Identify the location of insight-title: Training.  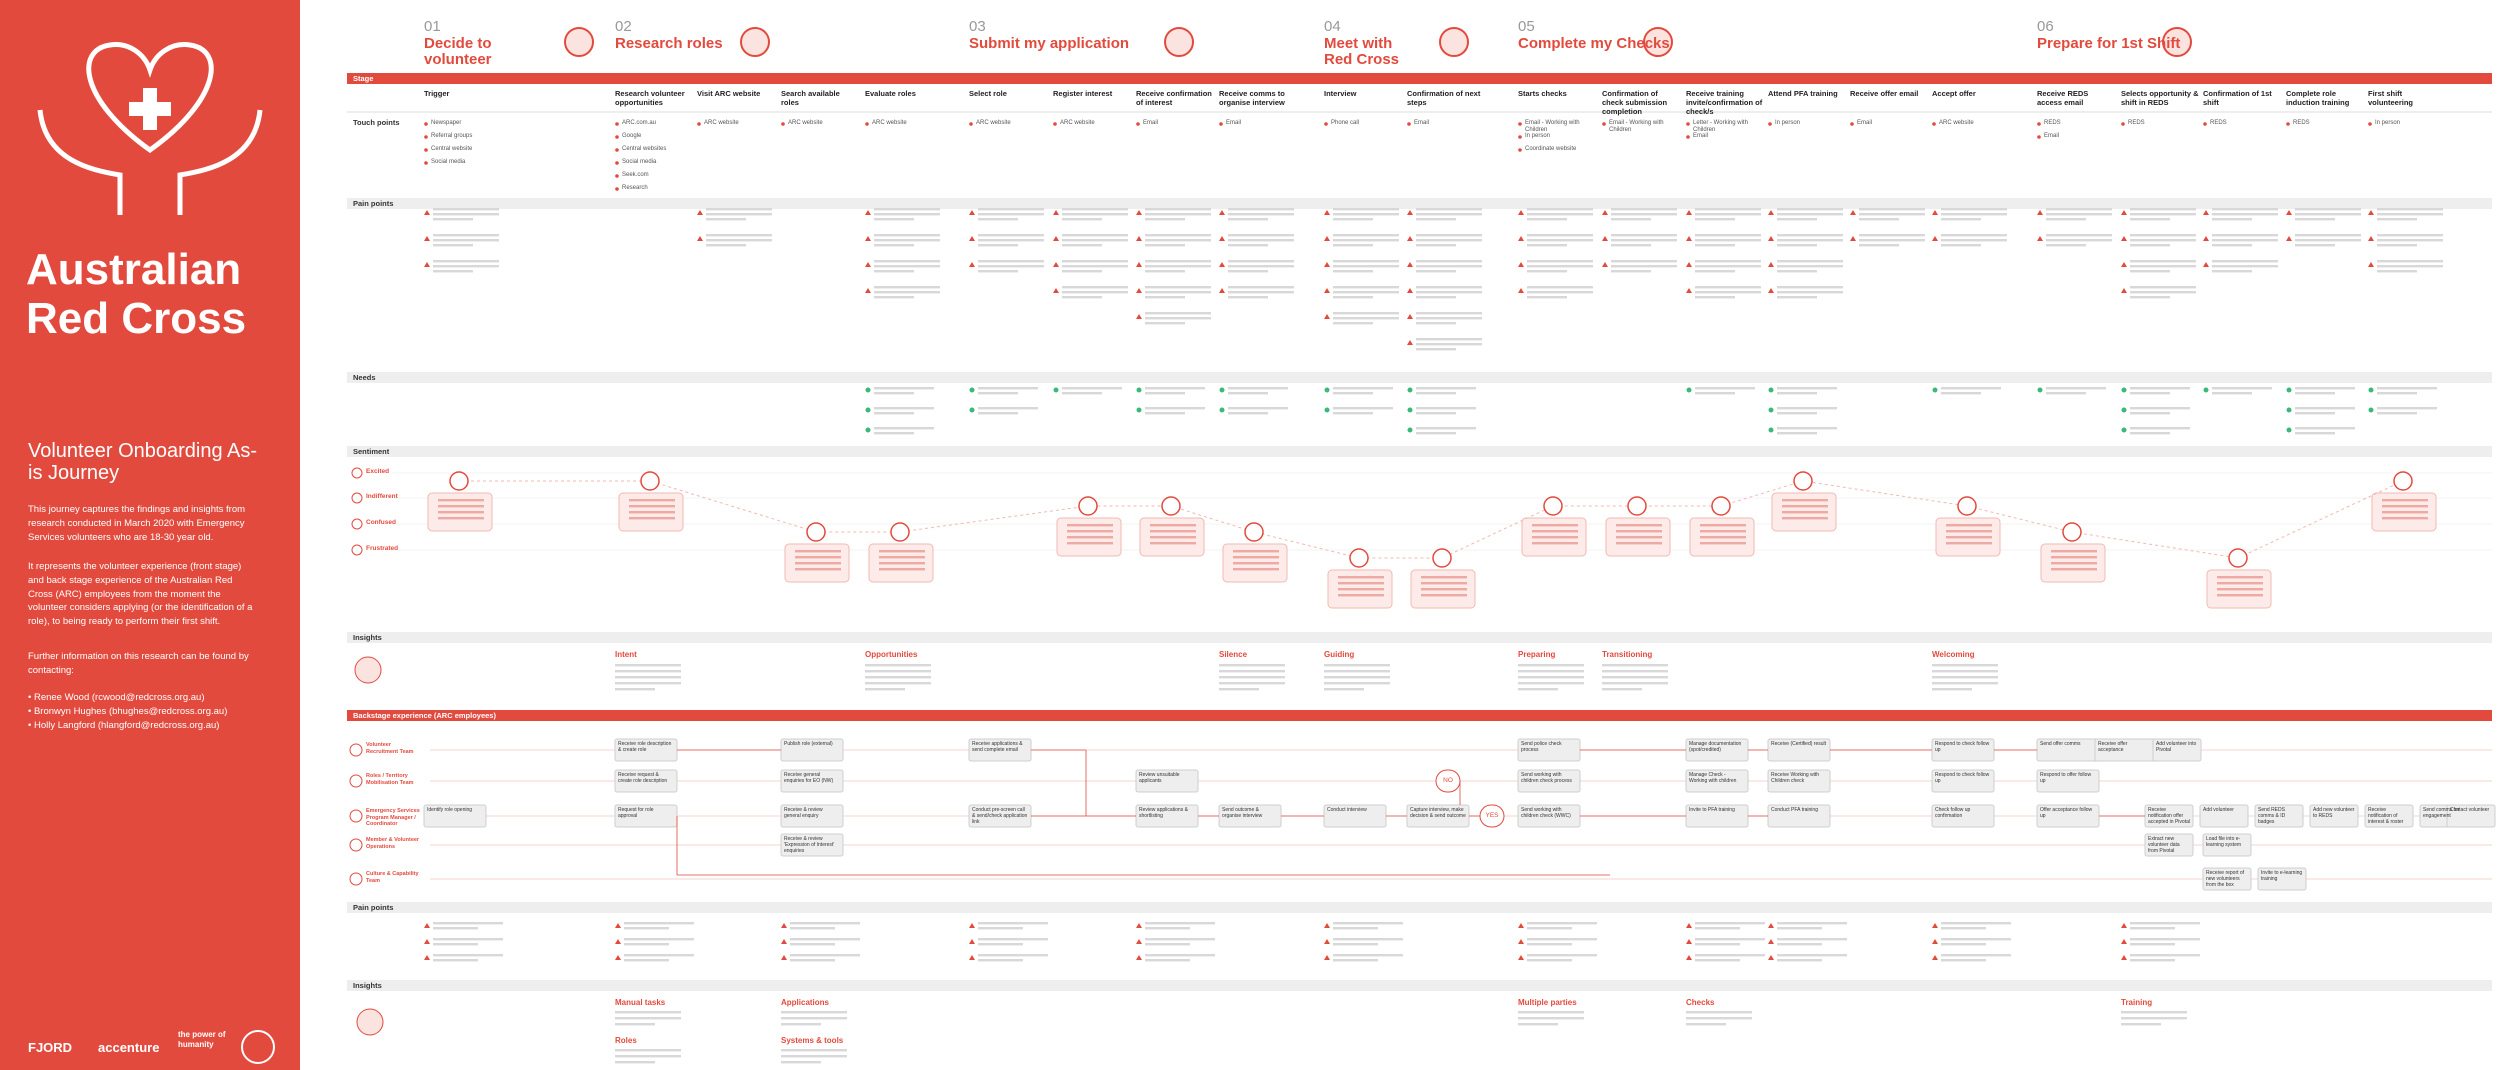
(2137, 1002).